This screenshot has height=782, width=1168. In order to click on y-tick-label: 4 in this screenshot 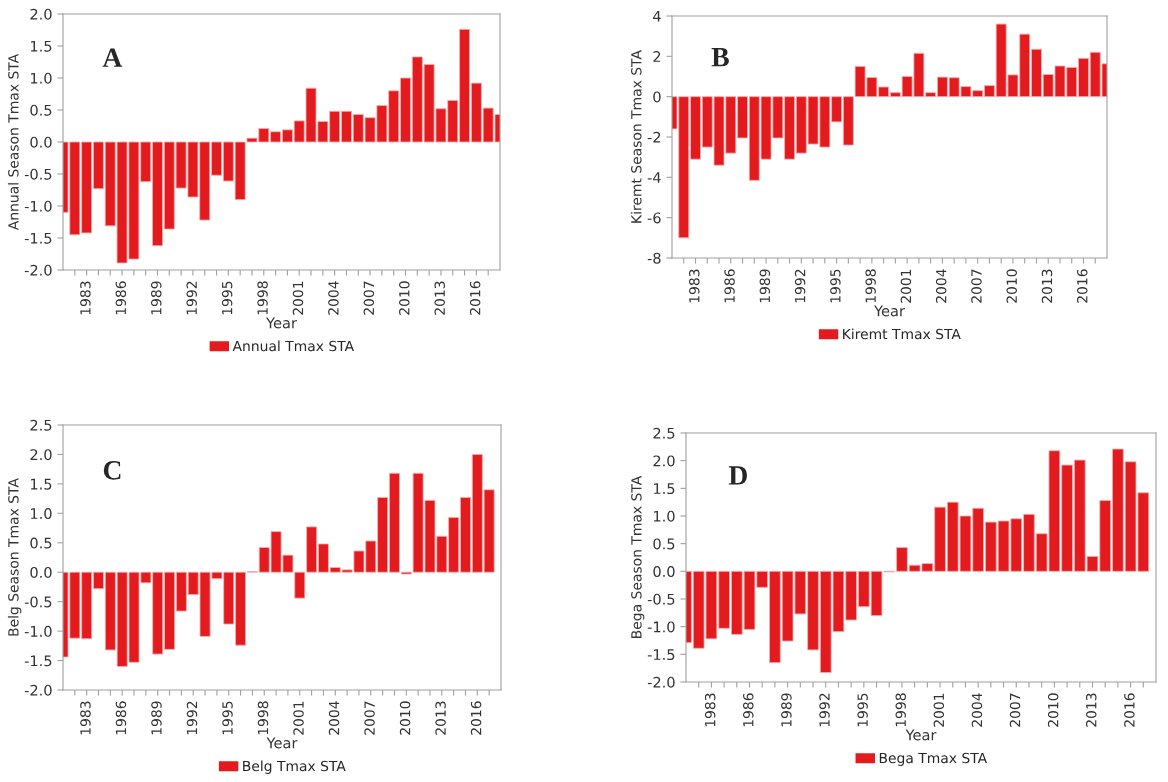, I will do `click(657, 16)`.